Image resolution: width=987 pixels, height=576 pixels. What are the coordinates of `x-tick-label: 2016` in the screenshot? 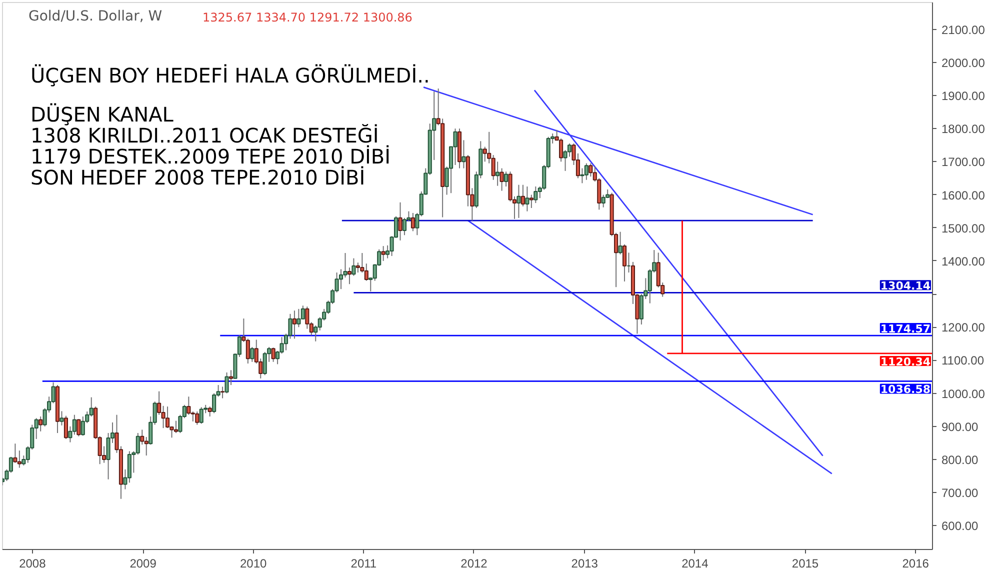 It's located at (916, 563).